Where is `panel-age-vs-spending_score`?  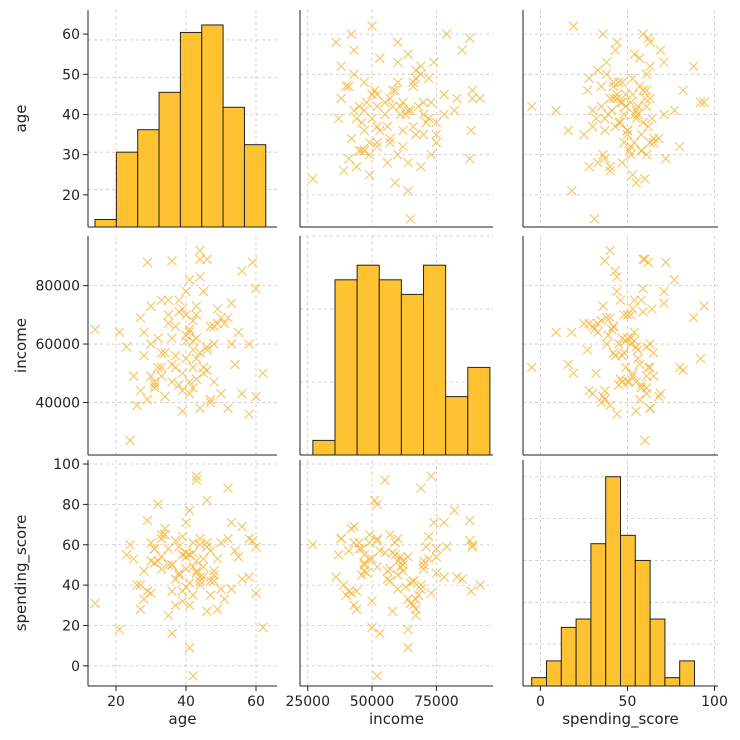 panel-age-vs-spending_score is located at coordinates (620, 119).